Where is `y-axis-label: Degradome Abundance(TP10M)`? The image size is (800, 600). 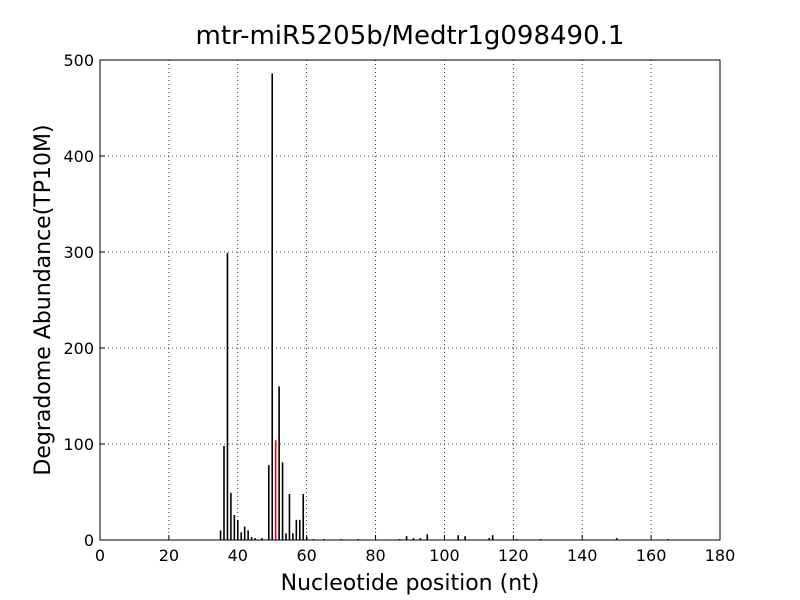
y-axis-label: Degradome Abundance(TP10M) is located at coordinates (43, 299).